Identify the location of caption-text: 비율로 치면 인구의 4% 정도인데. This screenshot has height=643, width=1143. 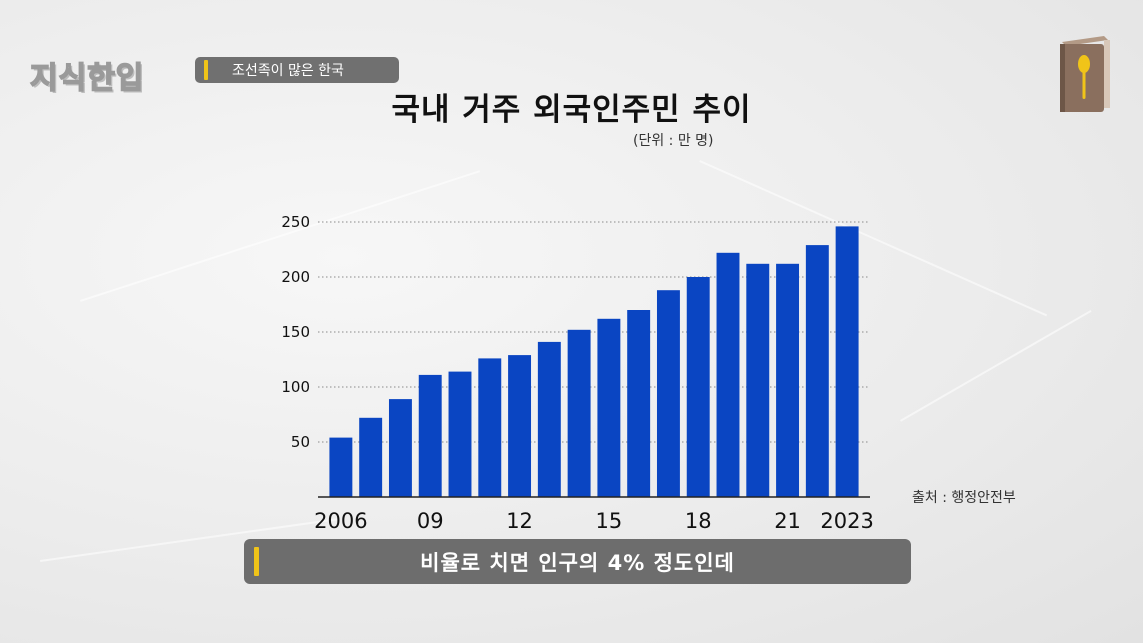
(577, 562).